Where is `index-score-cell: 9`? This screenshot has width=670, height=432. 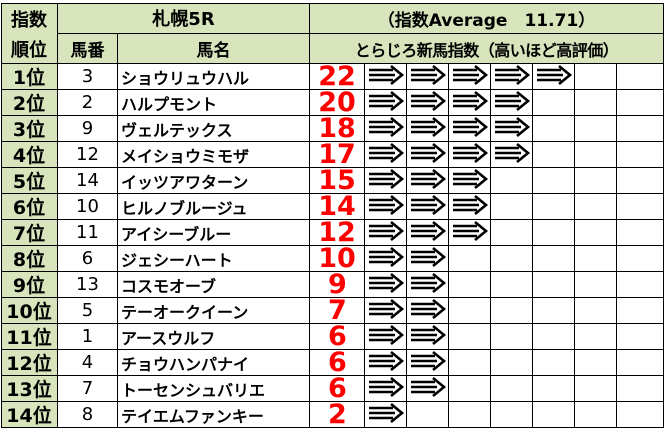 index-score-cell: 9 is located at coordinates (337, 285).